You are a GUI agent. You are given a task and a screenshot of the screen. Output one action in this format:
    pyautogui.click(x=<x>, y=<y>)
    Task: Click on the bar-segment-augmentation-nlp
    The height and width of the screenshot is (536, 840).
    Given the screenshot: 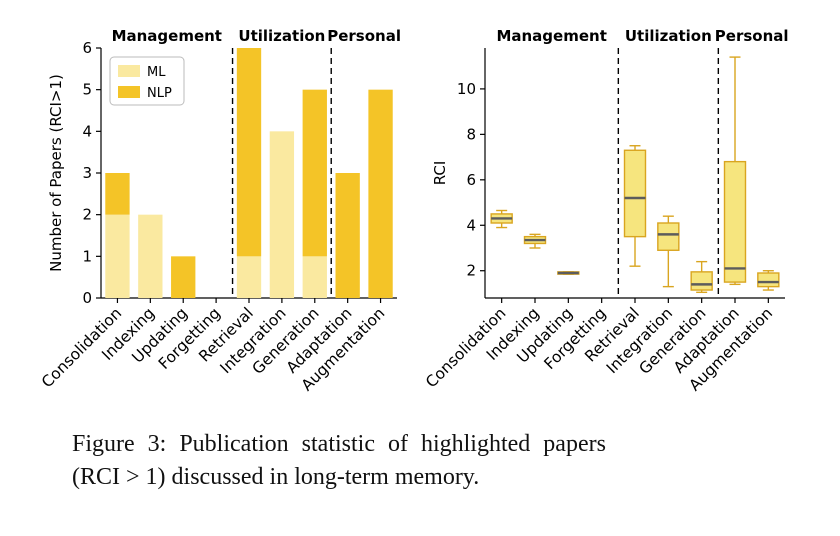 What is the action you would take?
    pyautogui.click(x=380, y=194)
    